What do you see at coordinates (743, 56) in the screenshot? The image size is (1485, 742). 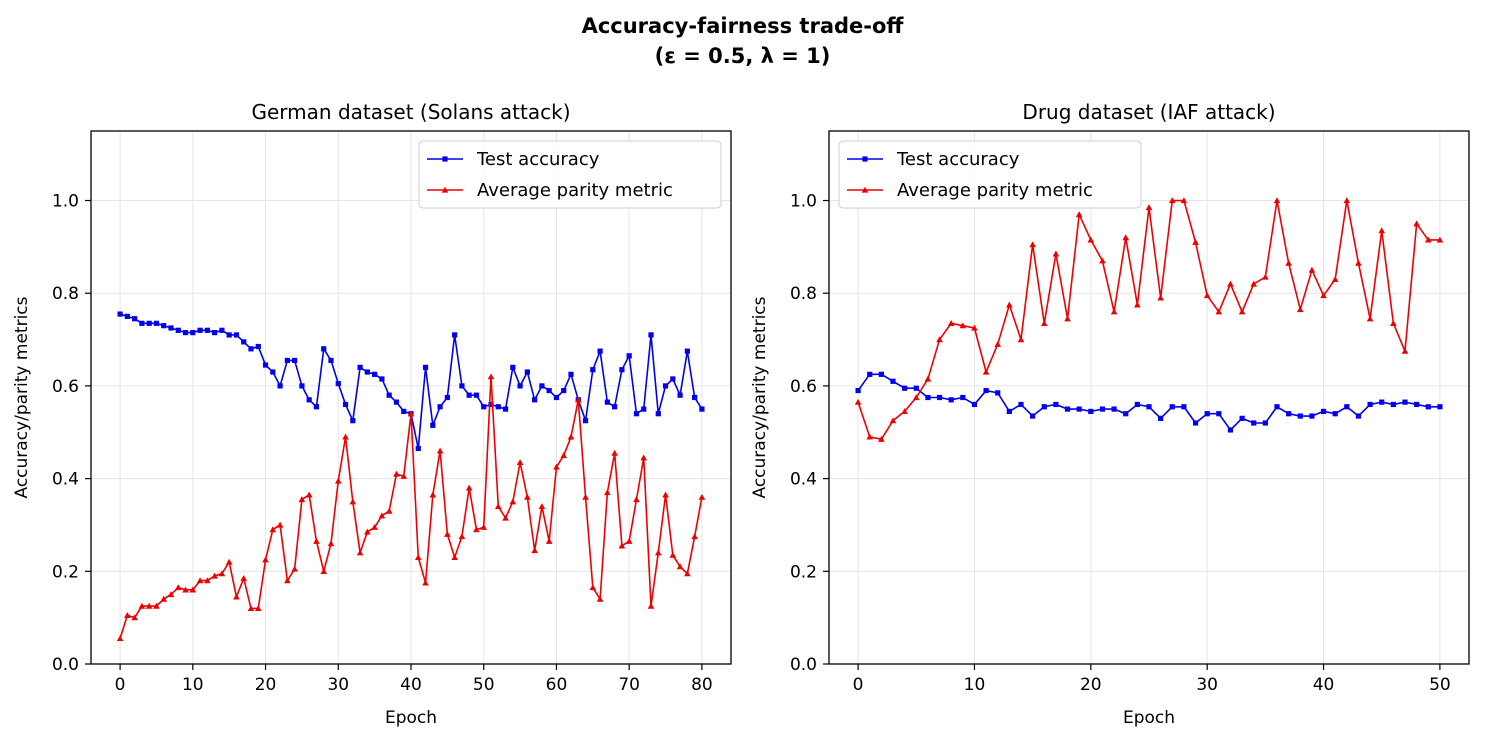 I see `figure-title-line2: (ε = 0.5, λ = 1)` at bounding box center [743, 56].